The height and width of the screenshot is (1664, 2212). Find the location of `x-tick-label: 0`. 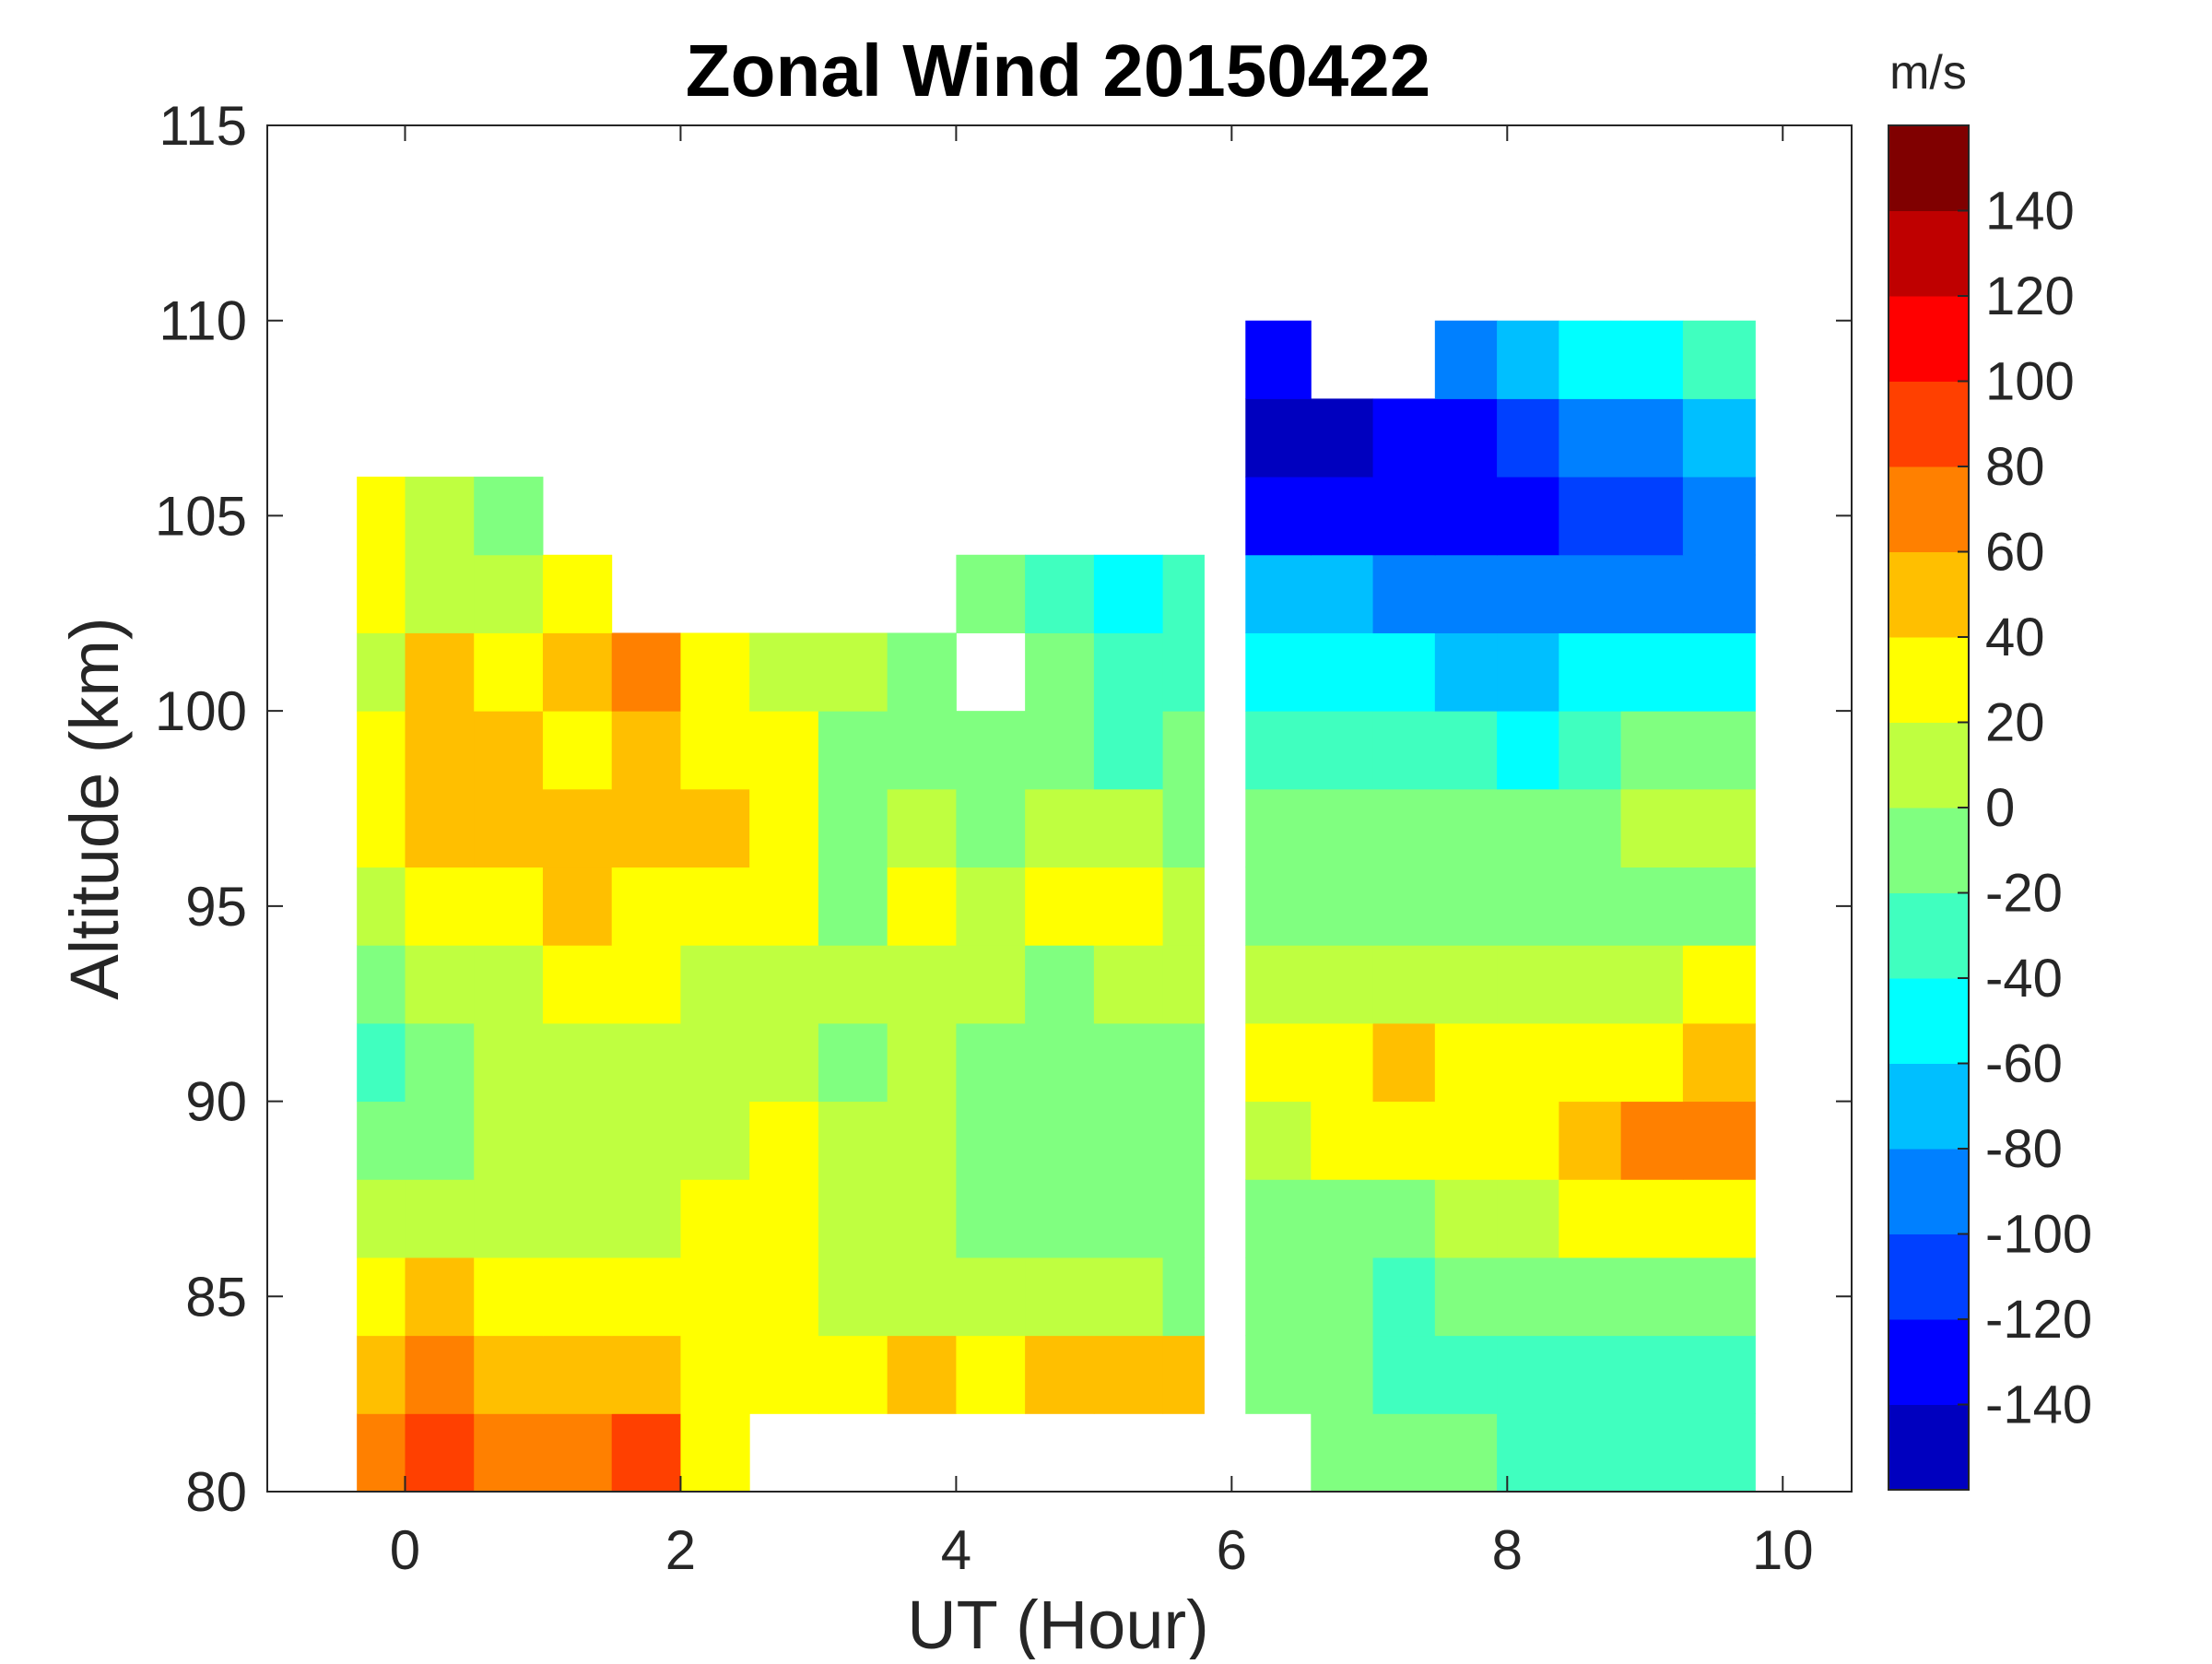

x-tick-label: 0 is located at coordinates (405, 1550).